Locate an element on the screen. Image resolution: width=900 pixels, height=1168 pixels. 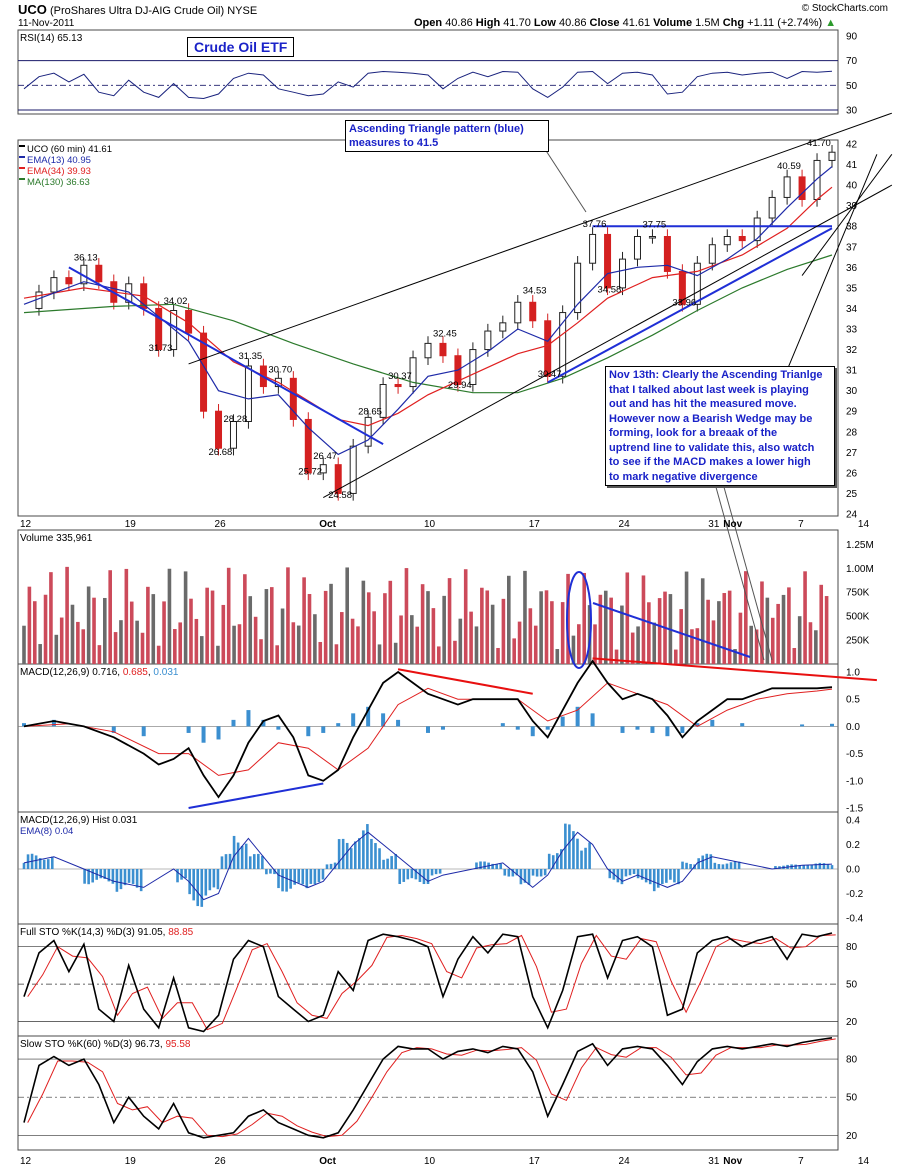
macd-hist-ema-label: EMA(8) 0.04 is located at coordinates (46, 831).